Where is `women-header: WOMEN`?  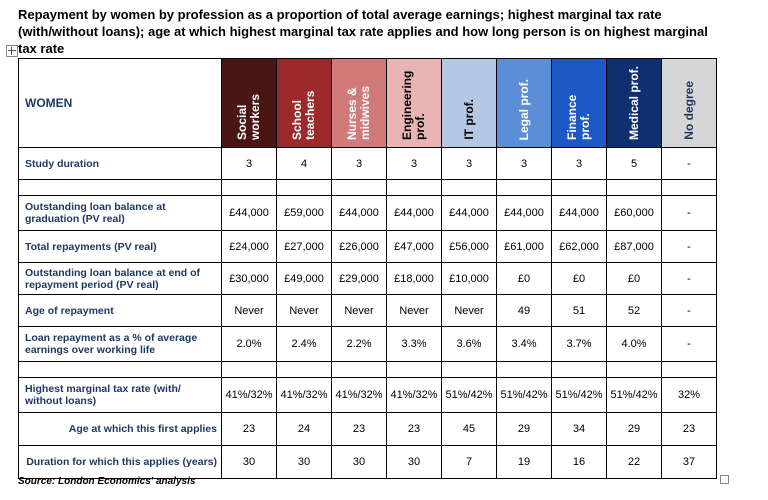
women-header: WOMEN is located at coordinates (120, 103).